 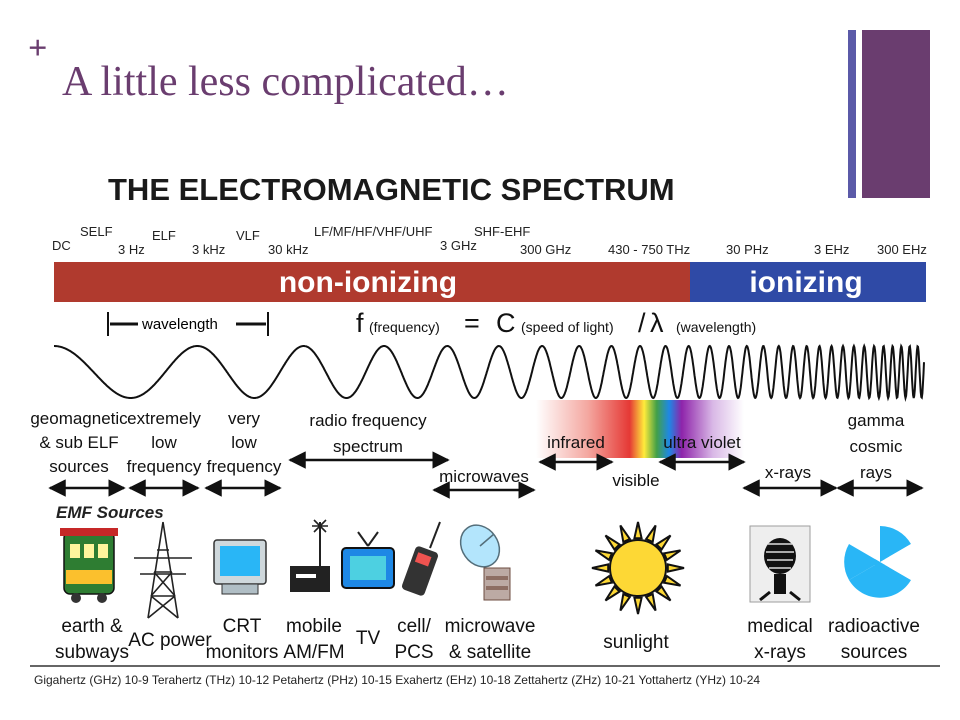 I want to click on freq-300ehz: 300 EHz, so click(x=902, y=249).